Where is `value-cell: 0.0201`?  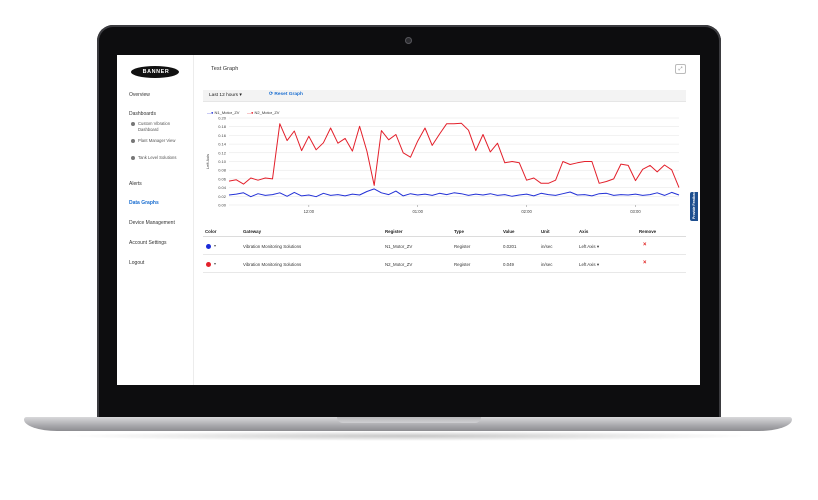 value-cell: 0.0201 is located at coordinates (510, 246).